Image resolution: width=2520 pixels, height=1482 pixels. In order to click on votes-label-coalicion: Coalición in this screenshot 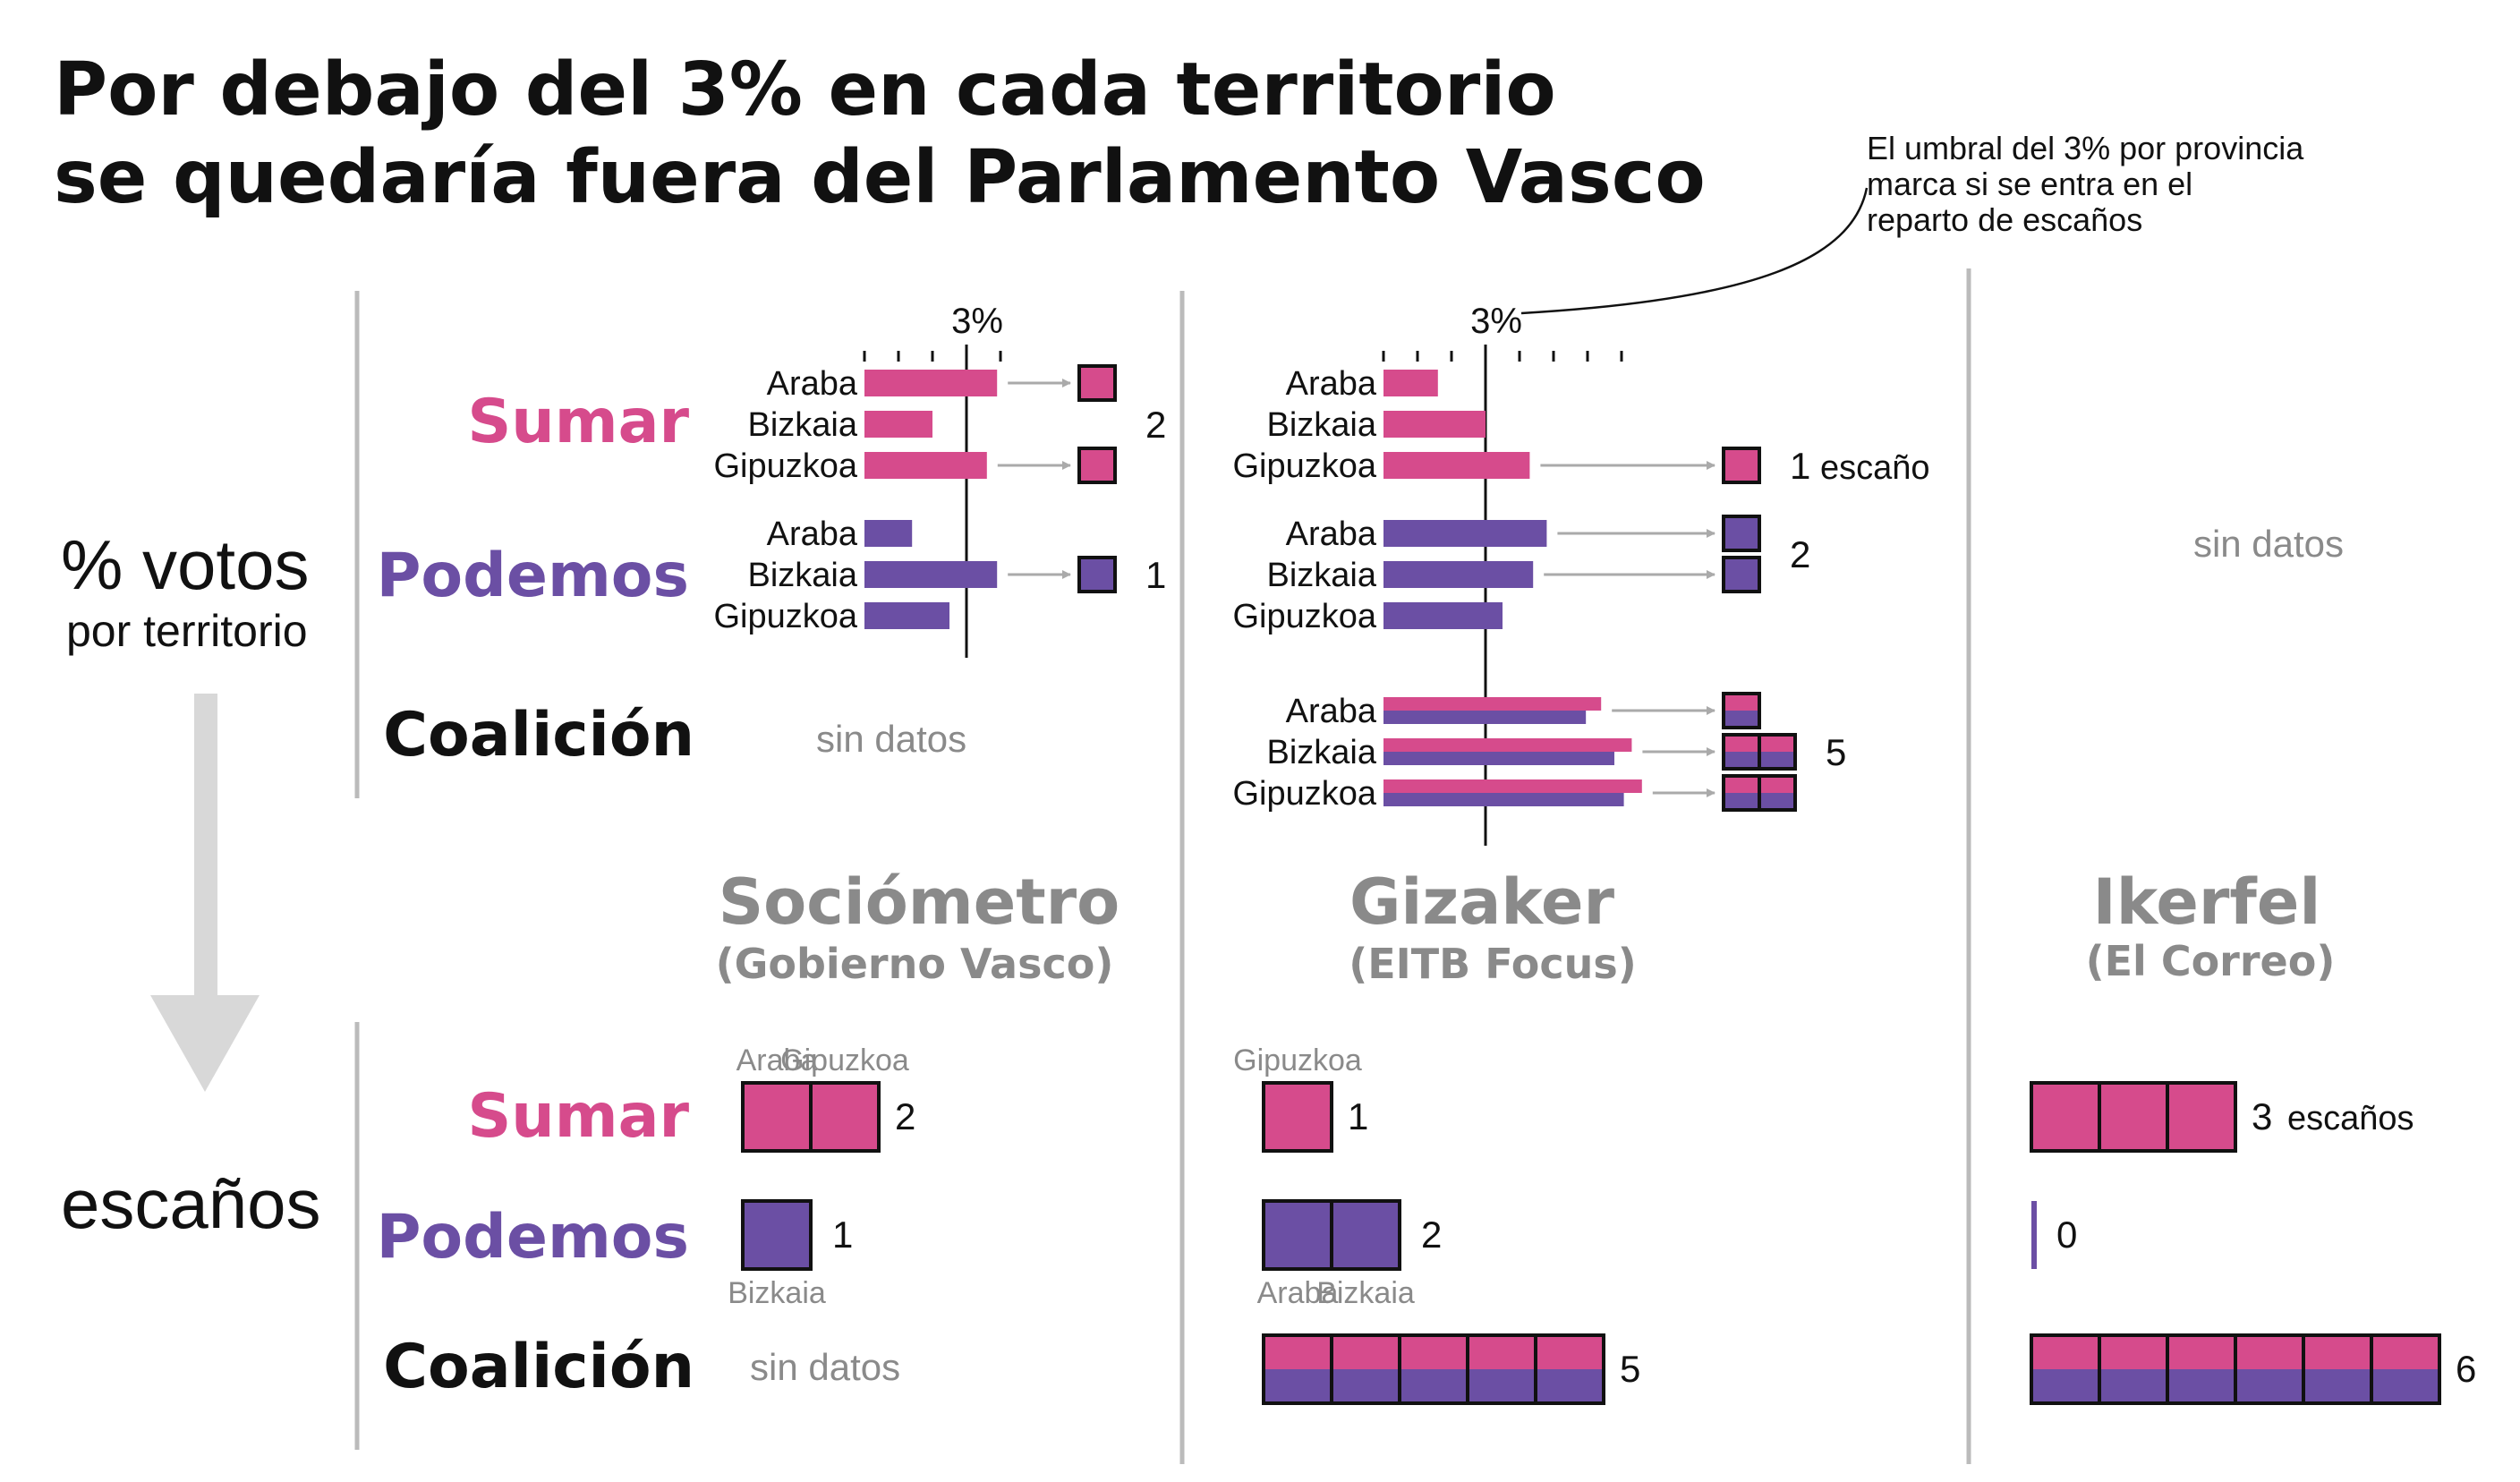, I will do `click(538, 735)`.